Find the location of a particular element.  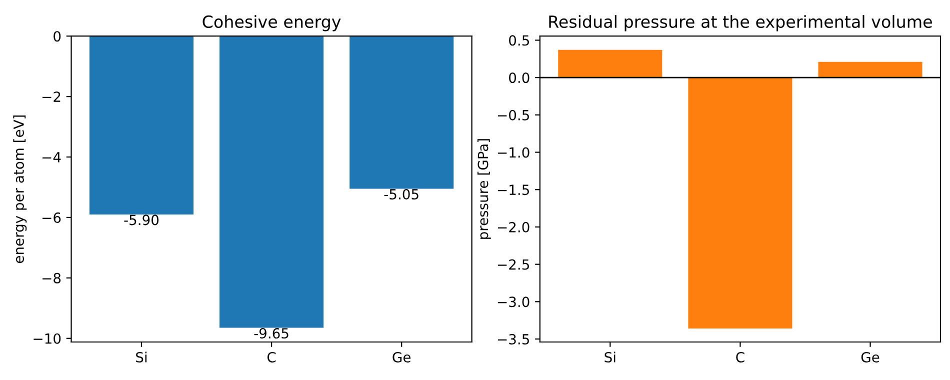

data-label: -5.05 is located at coordinates (401, 194).